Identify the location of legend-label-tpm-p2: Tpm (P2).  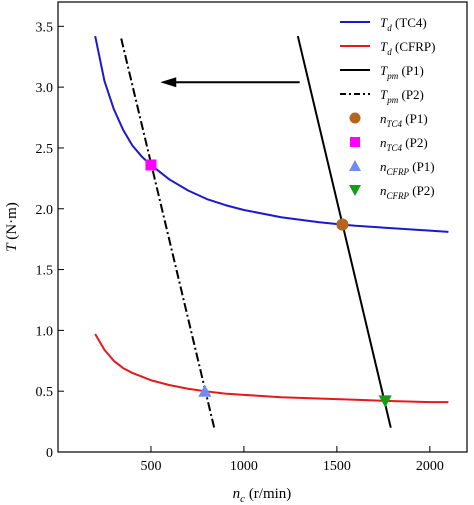
(402, 96).